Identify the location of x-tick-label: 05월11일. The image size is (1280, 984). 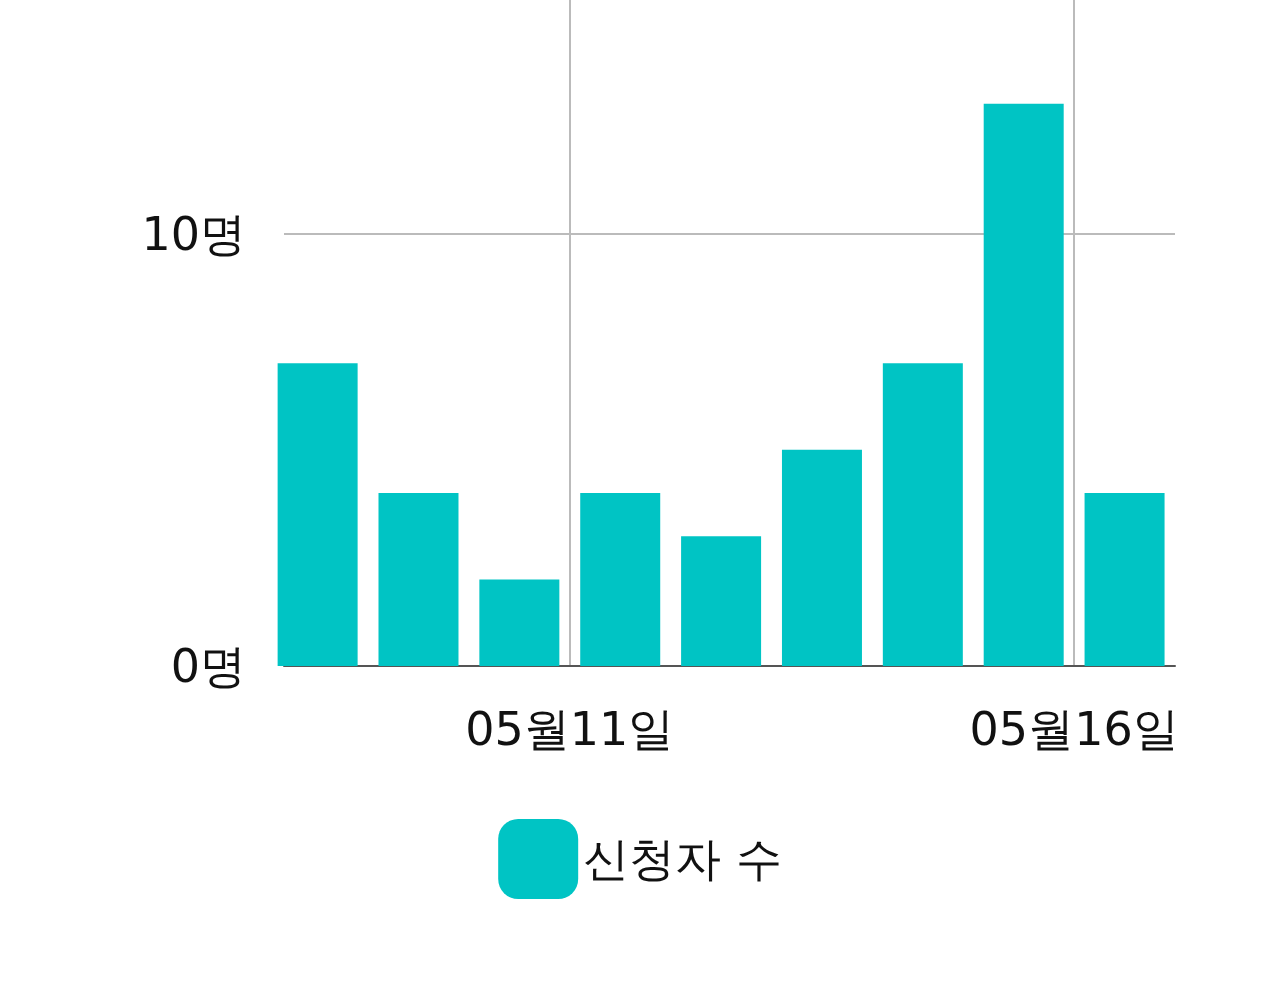
(570, 729).